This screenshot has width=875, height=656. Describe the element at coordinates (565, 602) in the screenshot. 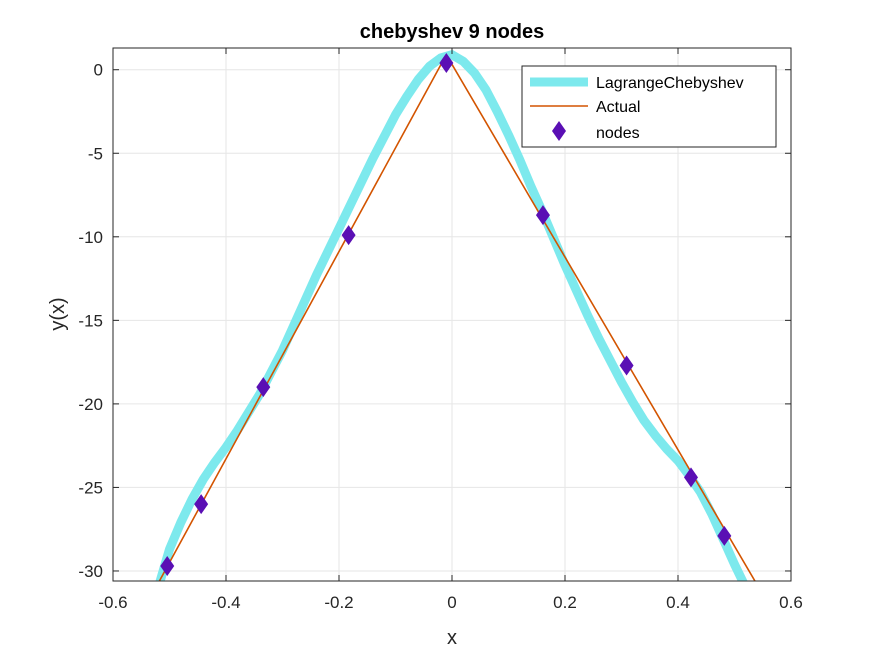

I see `x-tick-label: 0.2` at that location.